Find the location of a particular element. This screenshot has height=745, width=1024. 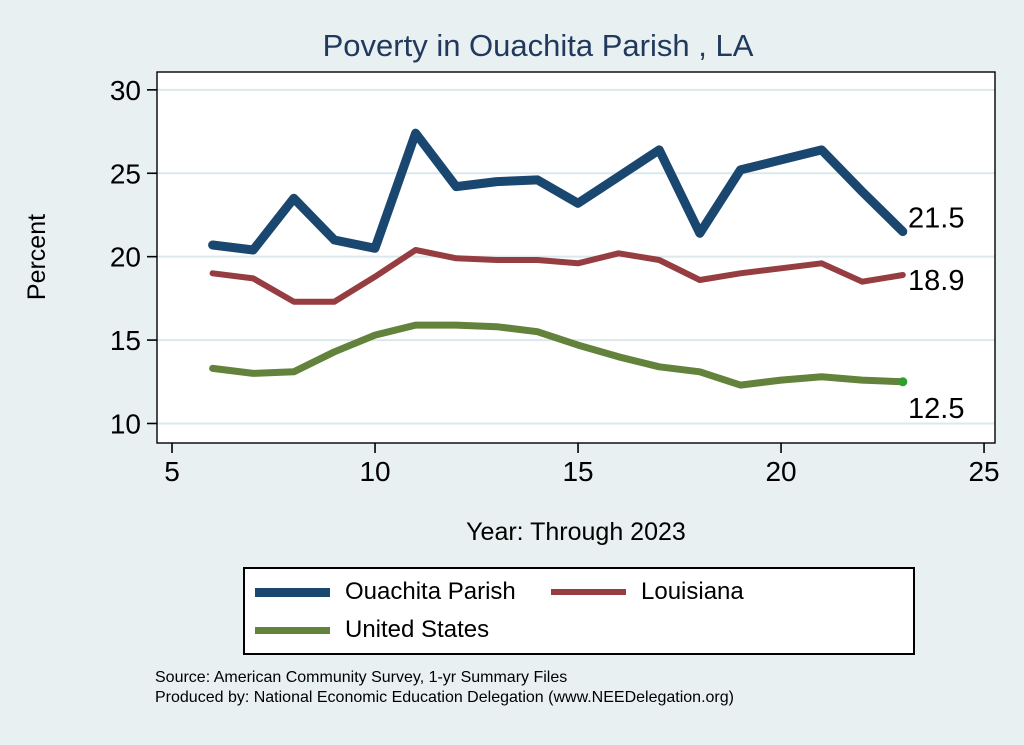

legend-swatch-united-states is located at coordinates (292, 630).